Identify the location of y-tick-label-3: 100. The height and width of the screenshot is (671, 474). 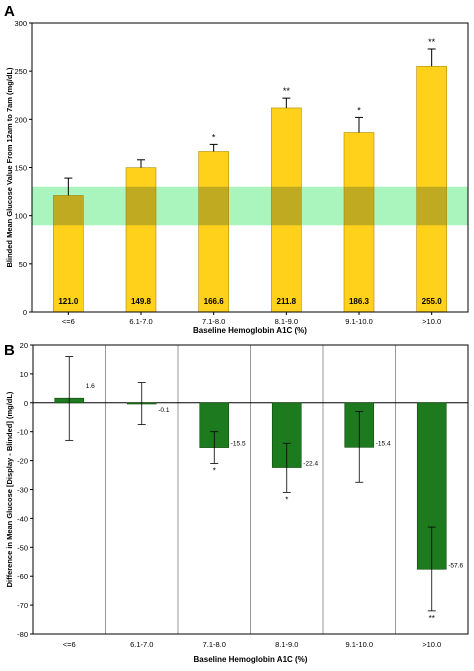
(20, 216).